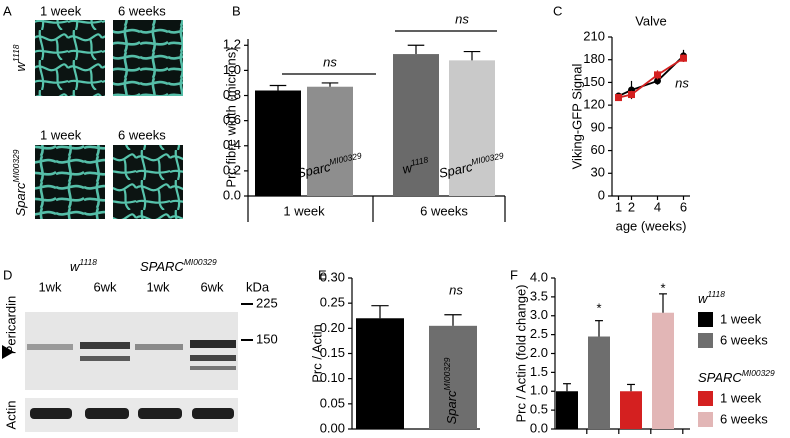  I want to click on y-tick-label: 180, so click(594, 58).